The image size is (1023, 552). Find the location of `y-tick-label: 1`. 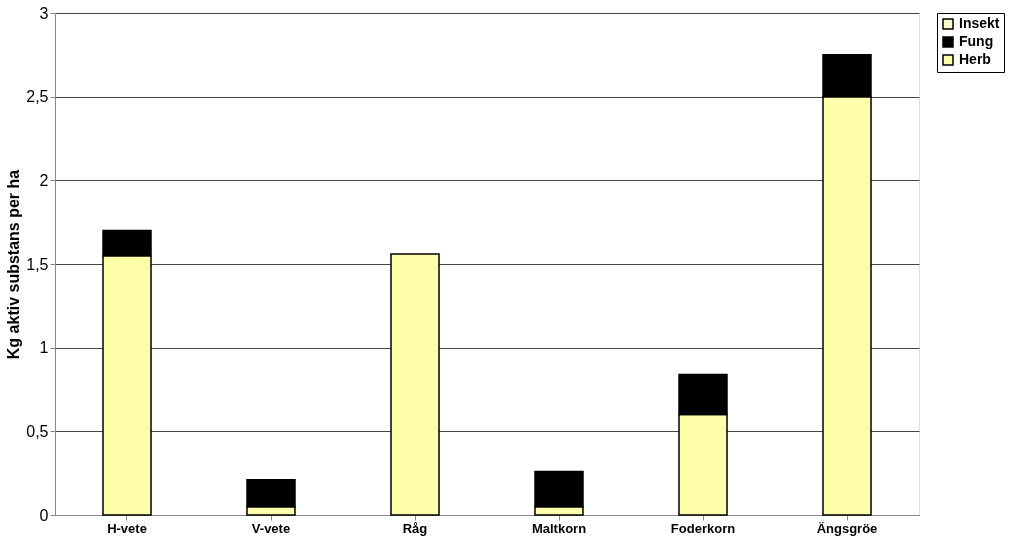

y-tick-label: 1 is located at coordinates (44, 348).